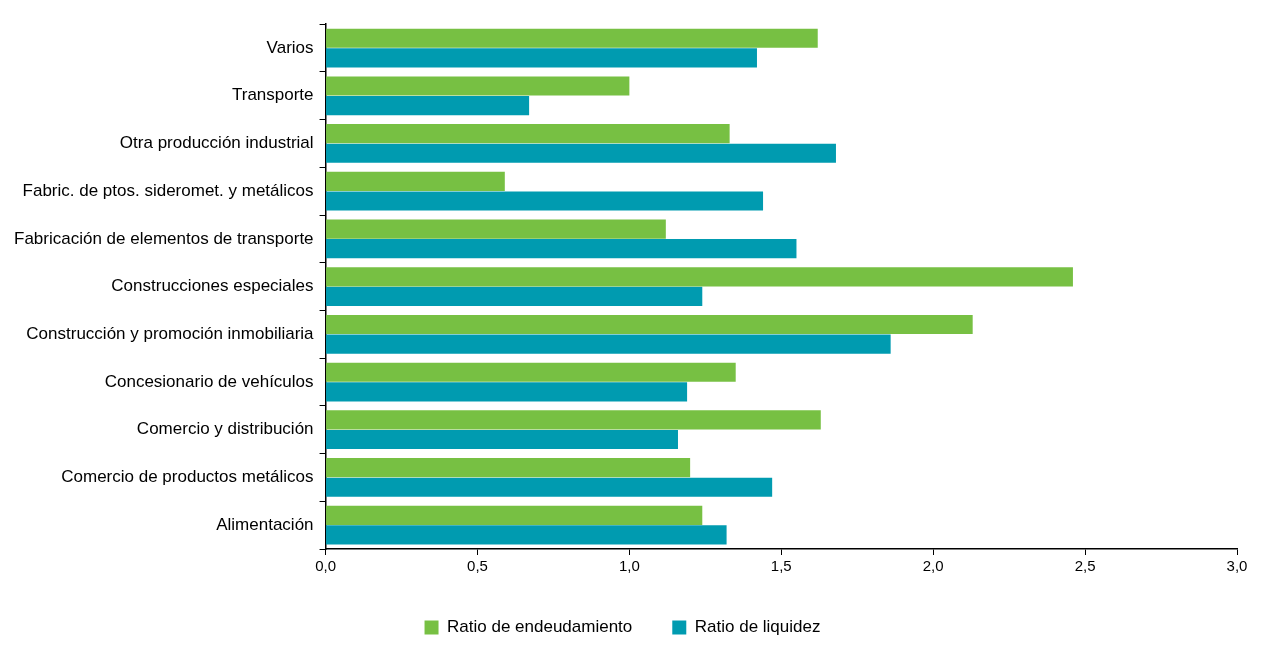 The height and width of the screenshot is (654, 1261). Describe the element at coordinates (216, 143) in the screenshot. I see `y-tick-label: Otra producción industrial` at that location.